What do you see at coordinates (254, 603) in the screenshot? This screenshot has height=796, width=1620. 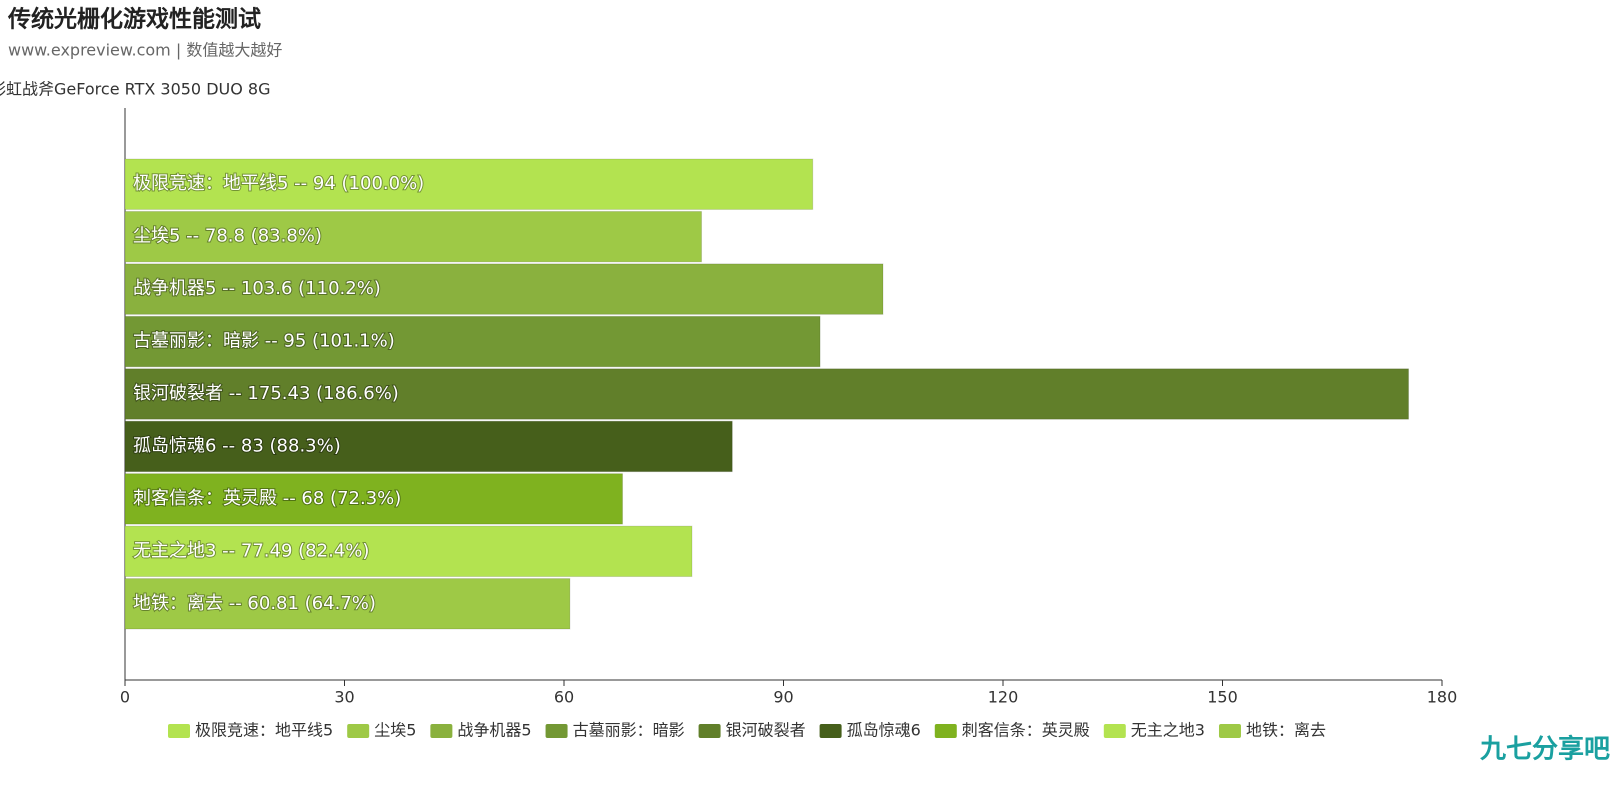 I see `data-label: 地铁：离去 -- 60.81 (64.7%)` at bounding box center [254, 603].